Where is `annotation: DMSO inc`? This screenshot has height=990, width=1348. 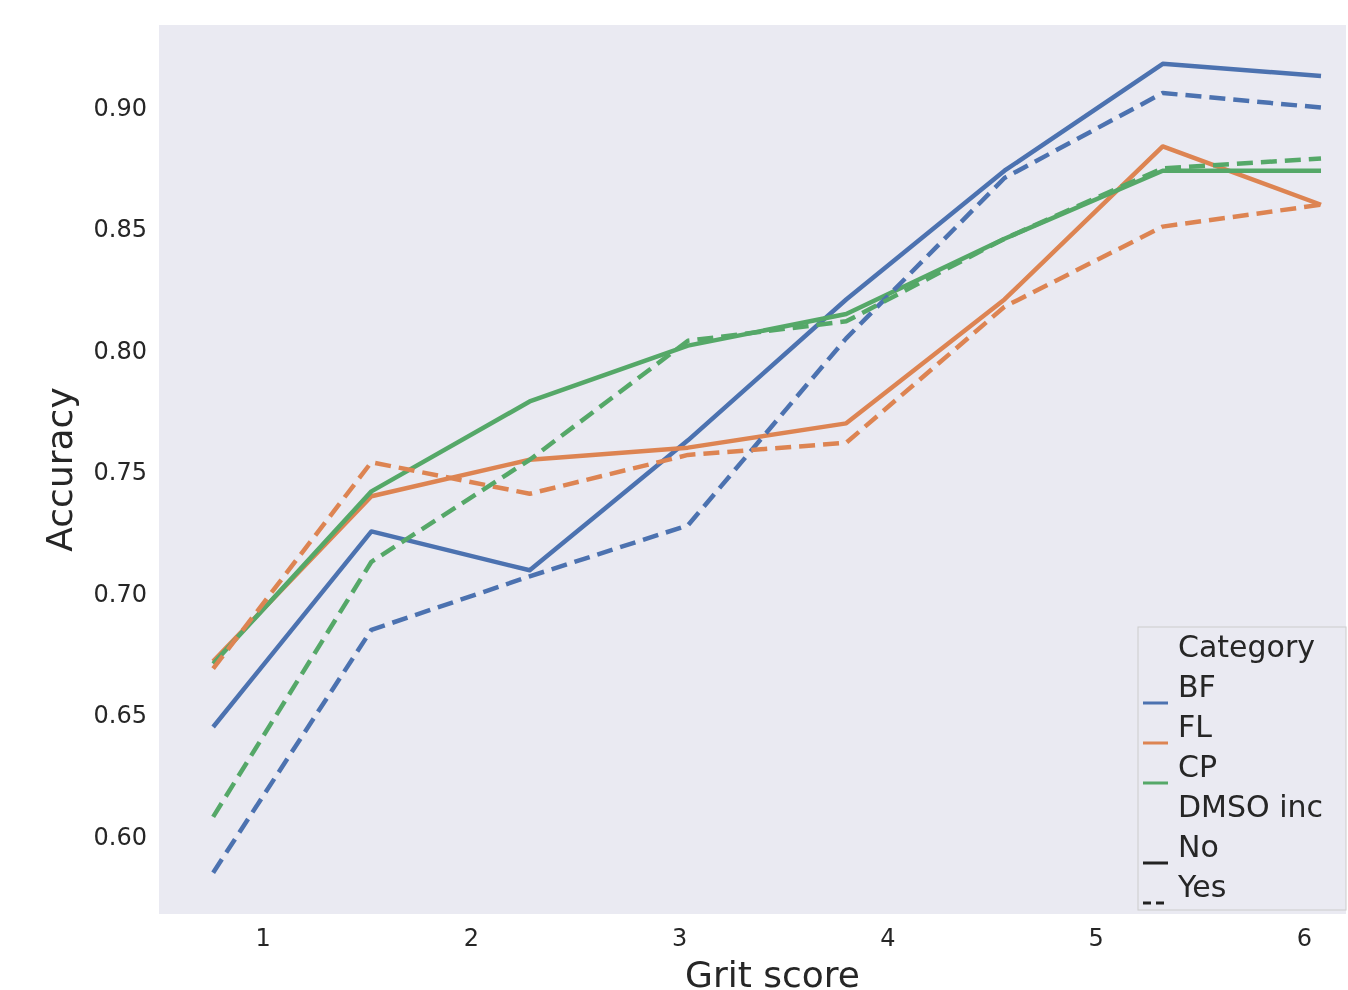 annotation: DMSO inc is located at coordinates (1251, 806).